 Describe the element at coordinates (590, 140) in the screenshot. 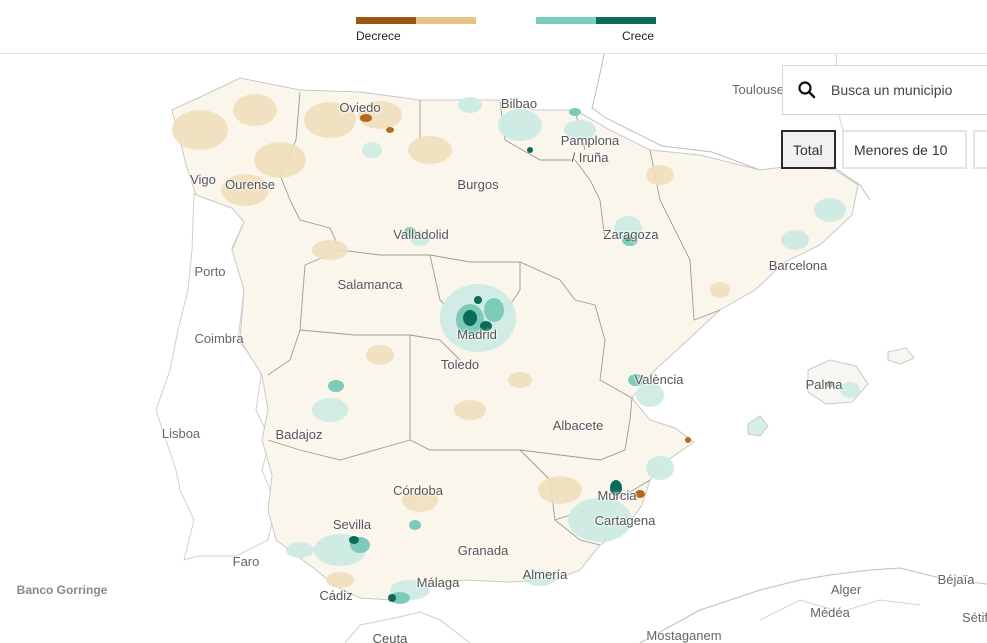

I see `place-label-pamplona-line1: Pamplona` at that location.